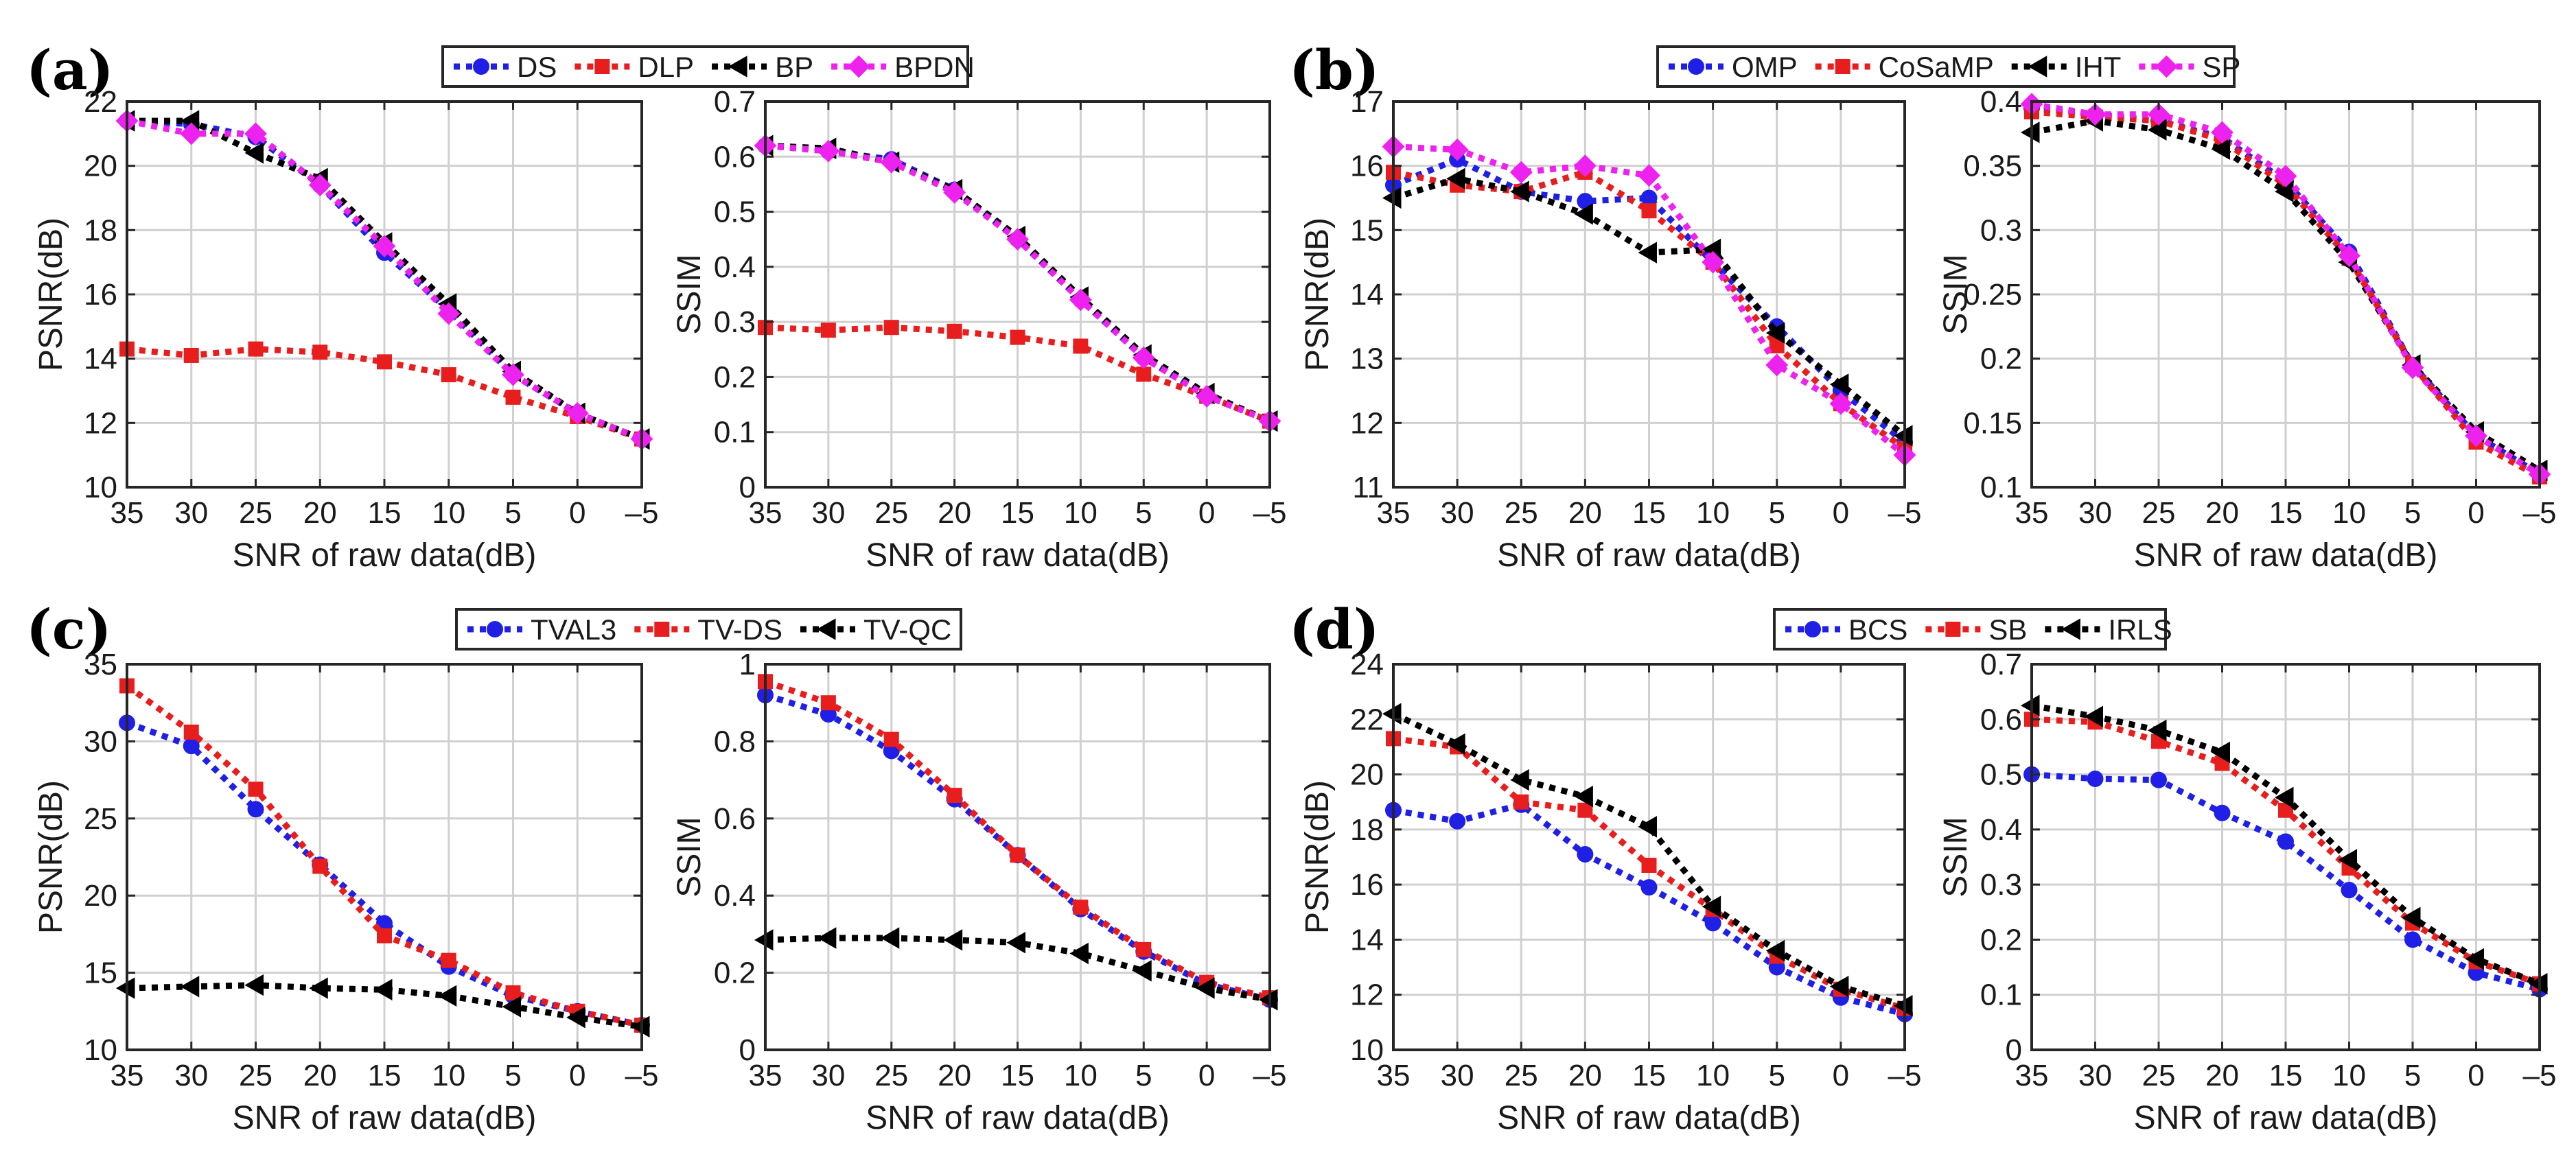 The width and height of the screenshot is (2576, 1172). I want to click on legend: DS DLP BP BPDN, so click(708, 66).